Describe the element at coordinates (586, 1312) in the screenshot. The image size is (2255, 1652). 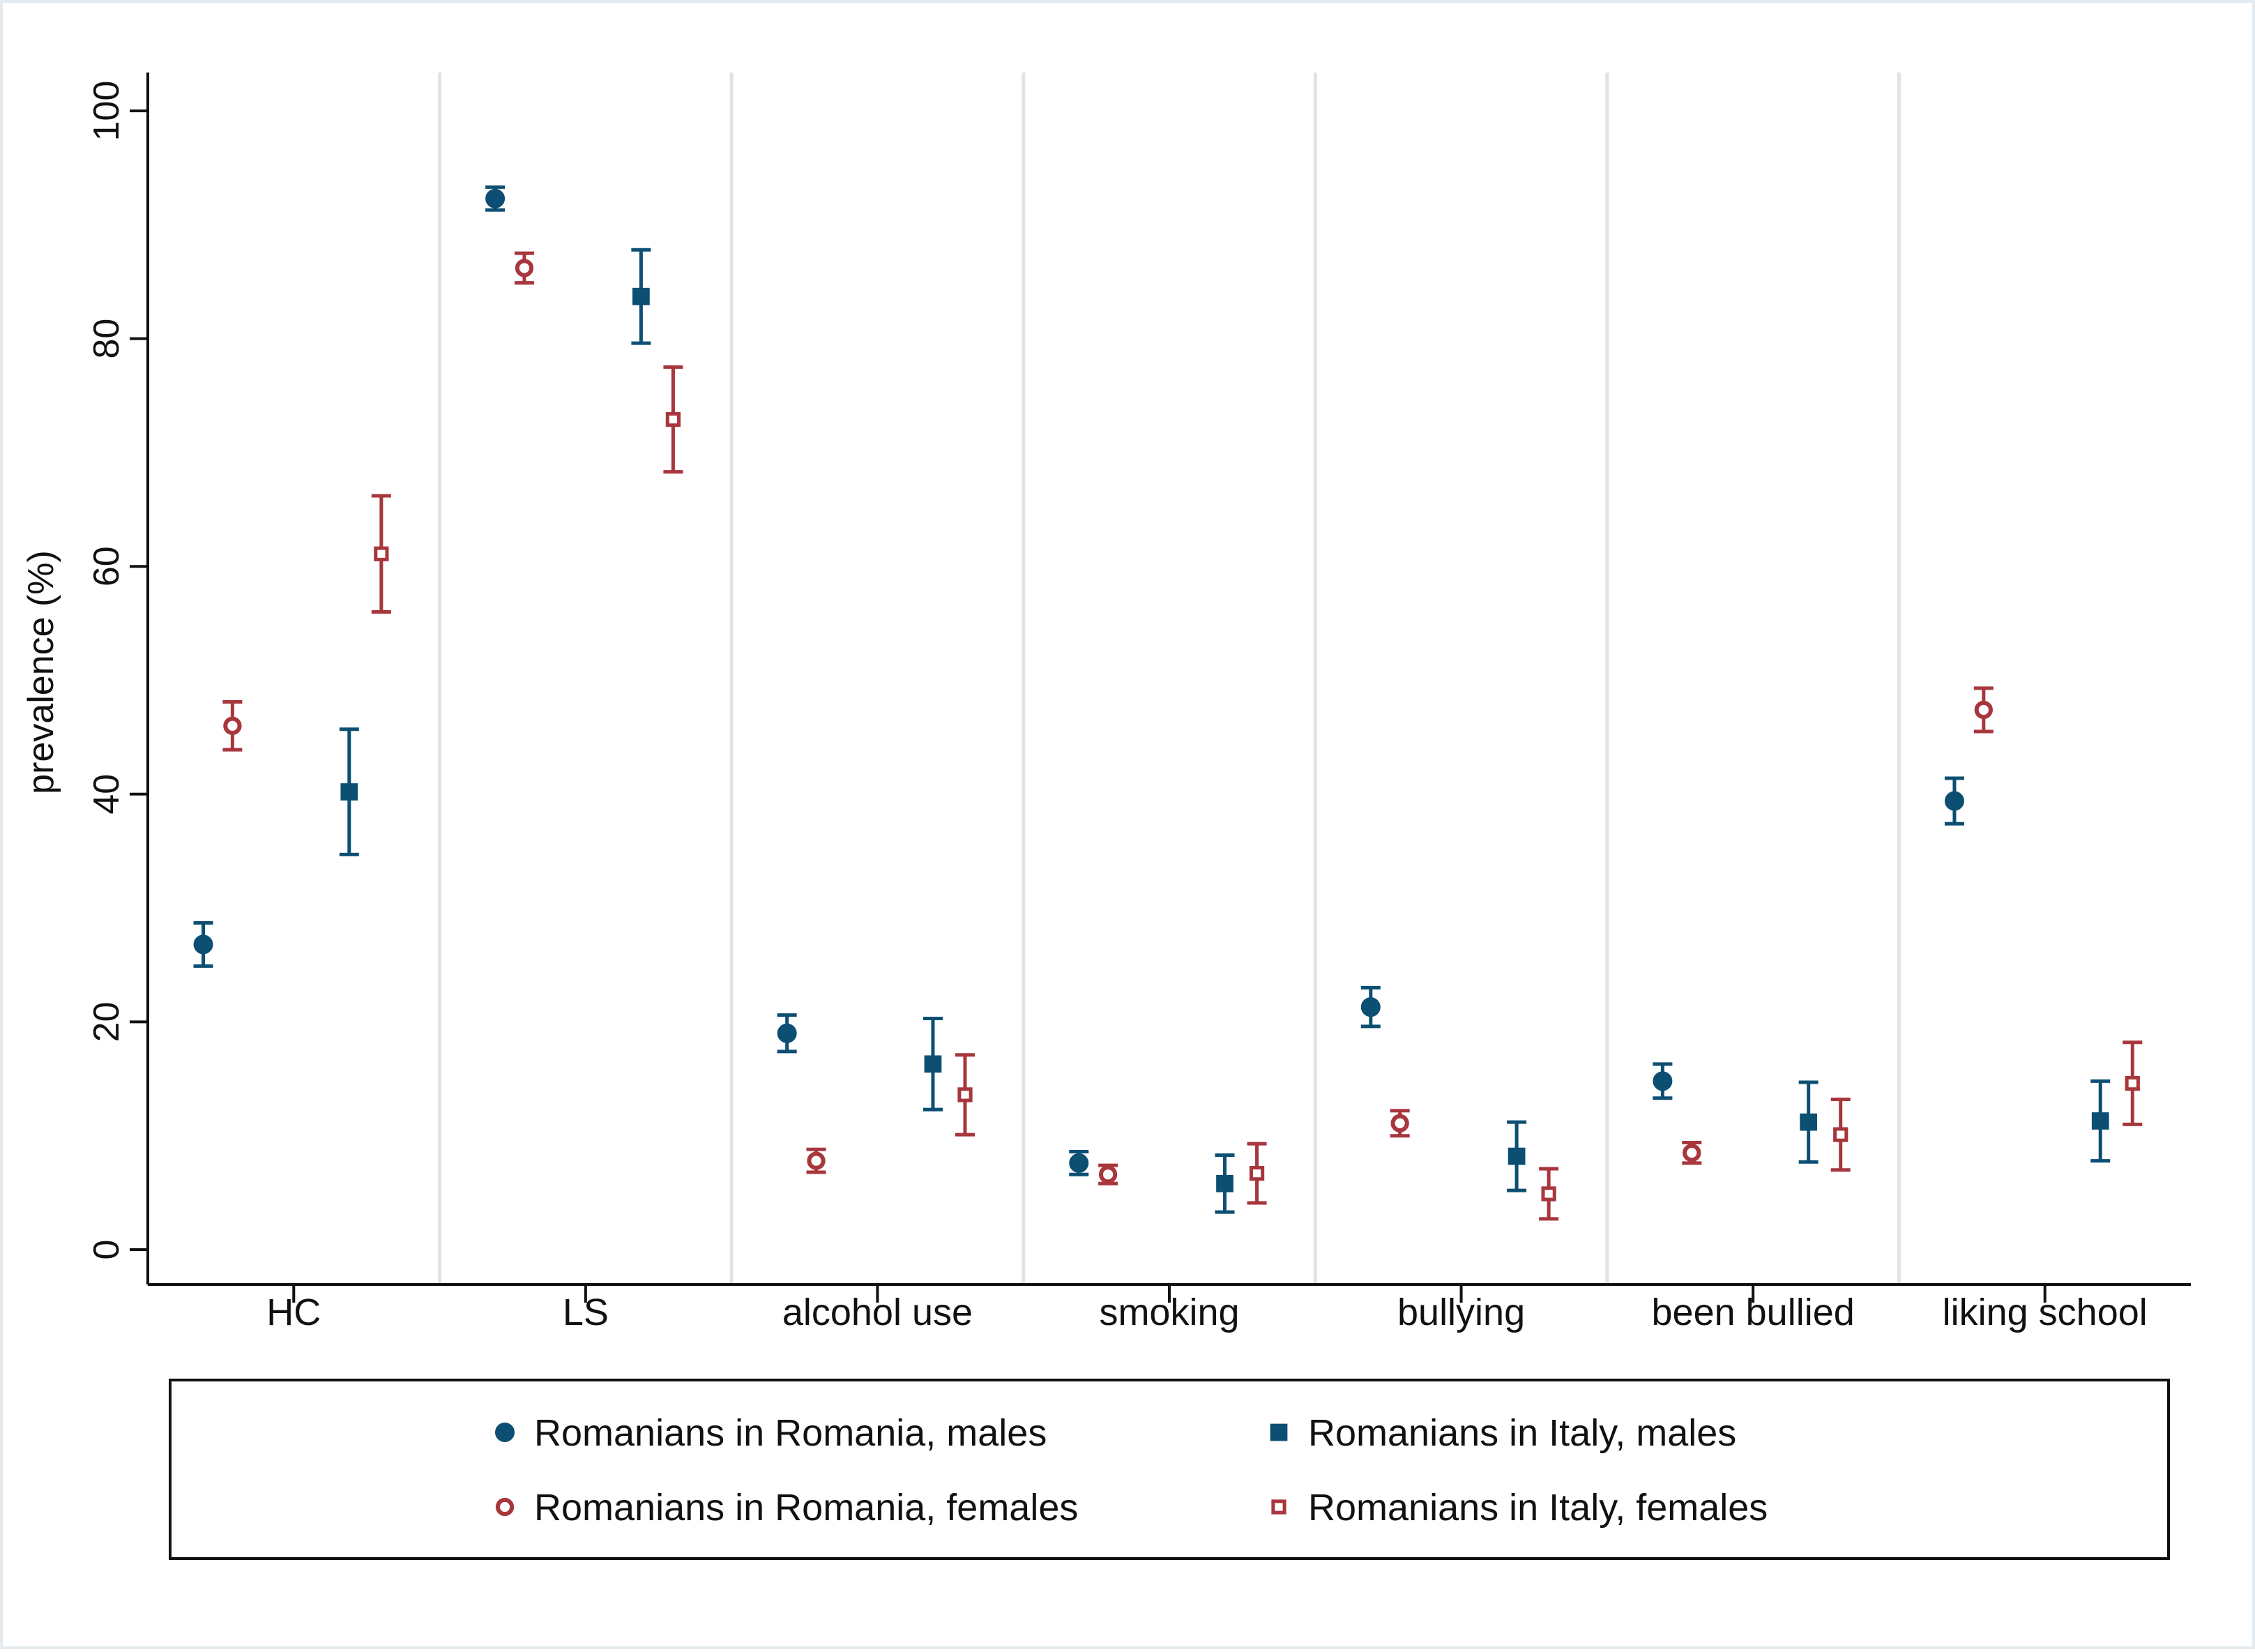
I see `x-tick-label-ls: LS` at that location.